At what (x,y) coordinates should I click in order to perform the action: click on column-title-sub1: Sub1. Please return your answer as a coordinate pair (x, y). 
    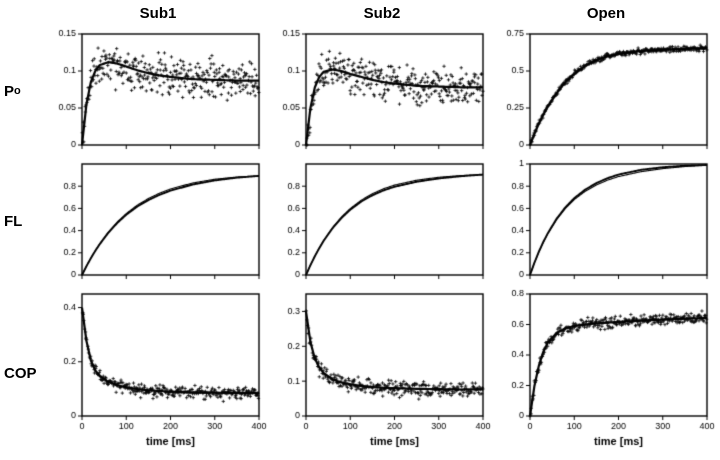
    Looking at the image, I should click on (158, 13).